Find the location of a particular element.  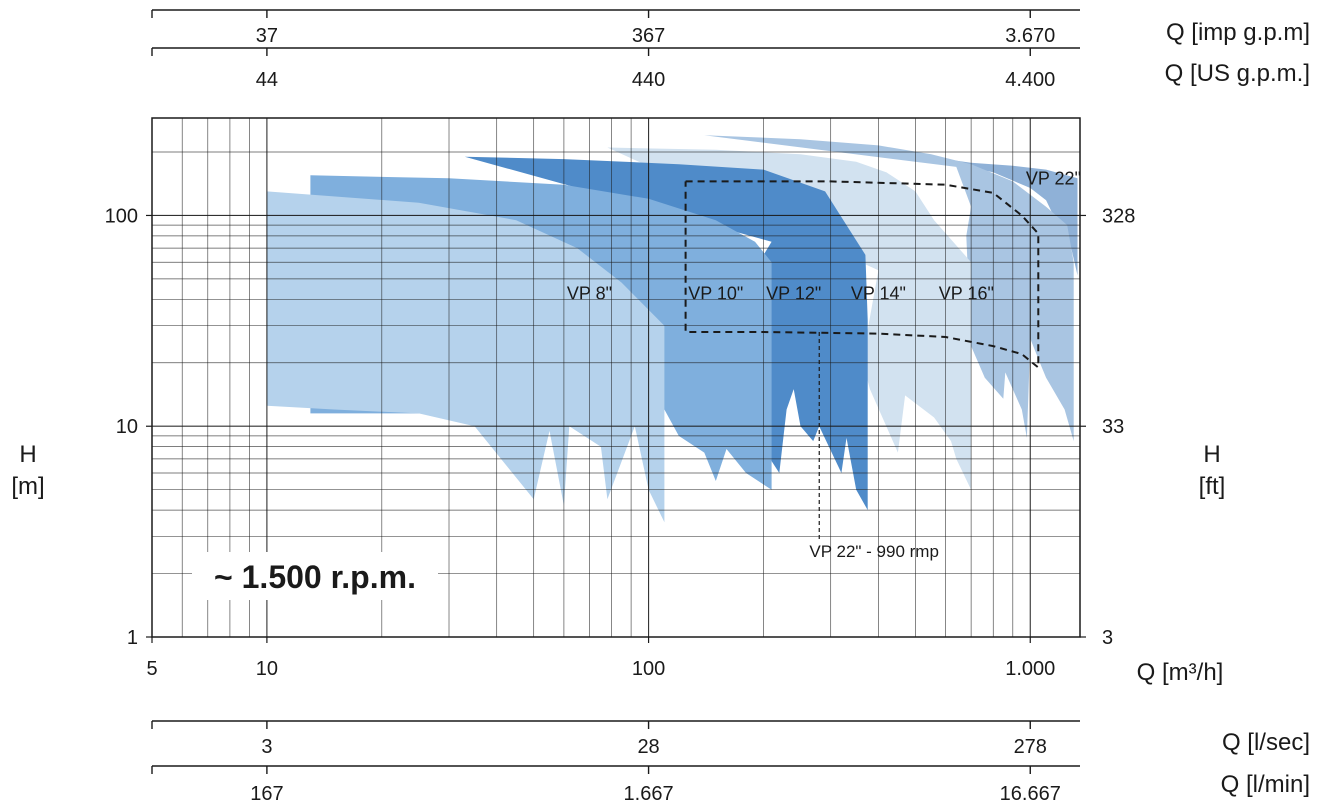

series-label-2: VP 12" is located at coordinates (793, 293).